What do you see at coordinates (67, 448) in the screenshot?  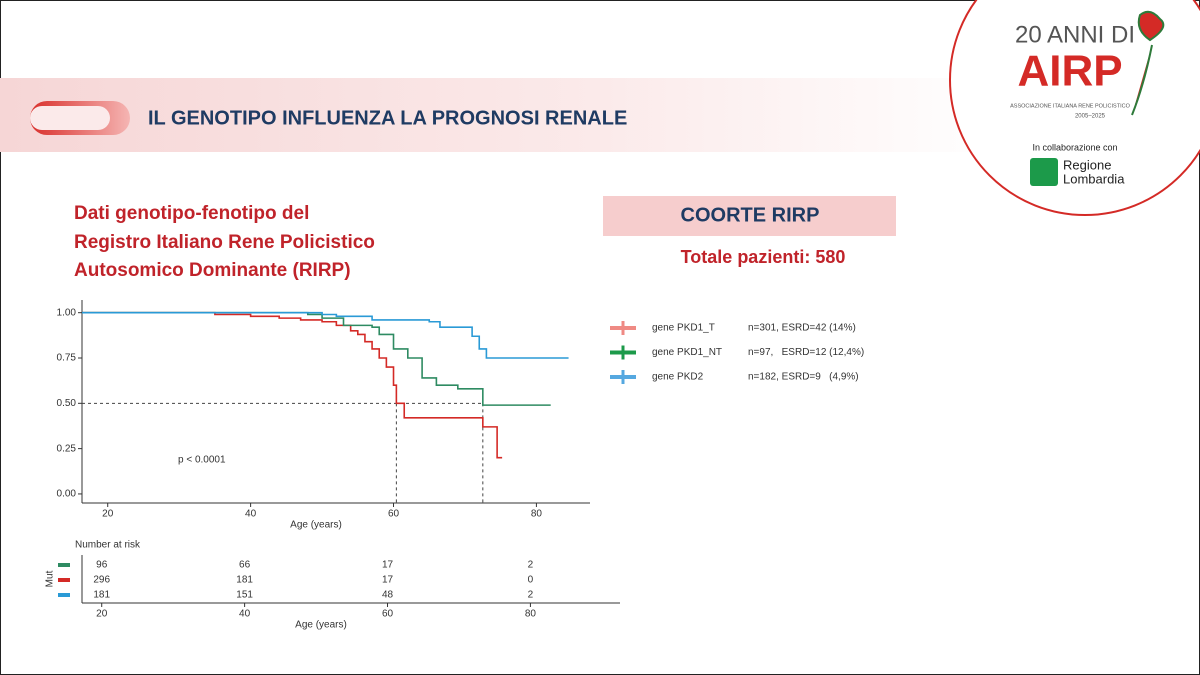 I see `y-tick-label: 0.25` at bounding box center [67, 448].